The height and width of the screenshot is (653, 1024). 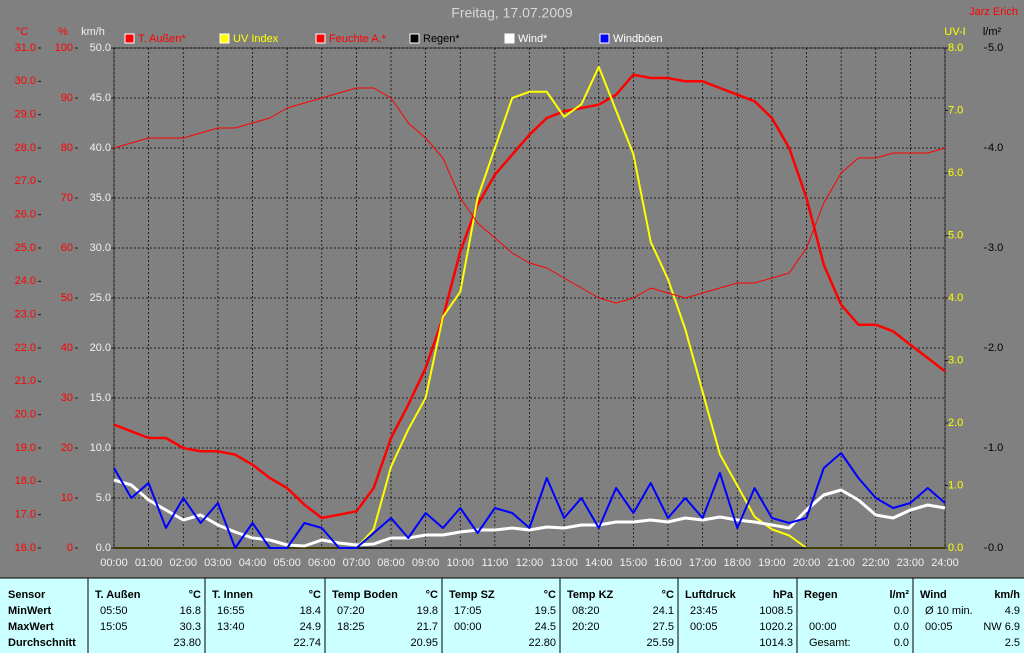 I want to click on x-tick-label: 07:00, so click(x=357, y=563).